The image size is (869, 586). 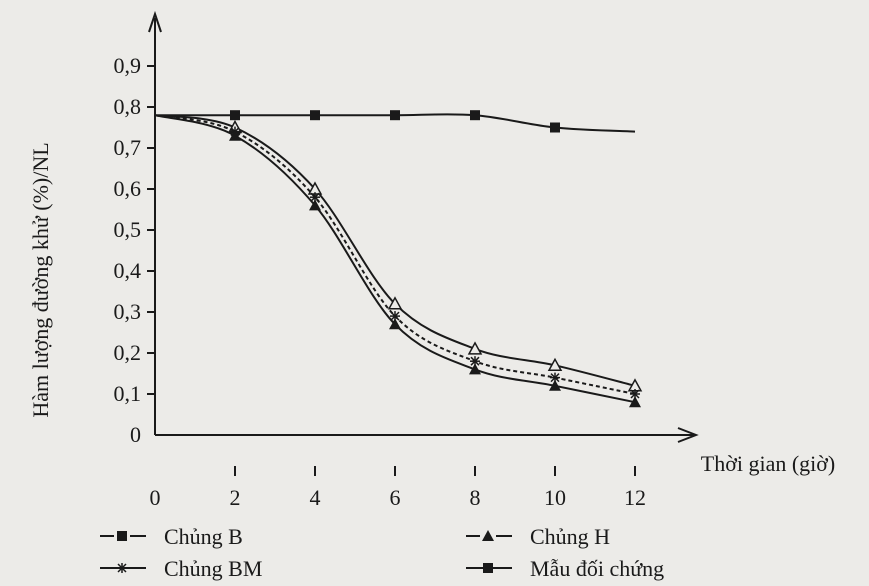 What do you see at coordinates (475, 497) in the screenshot?
I see `x-tick-label: 8` at bounding box center [475, 497].